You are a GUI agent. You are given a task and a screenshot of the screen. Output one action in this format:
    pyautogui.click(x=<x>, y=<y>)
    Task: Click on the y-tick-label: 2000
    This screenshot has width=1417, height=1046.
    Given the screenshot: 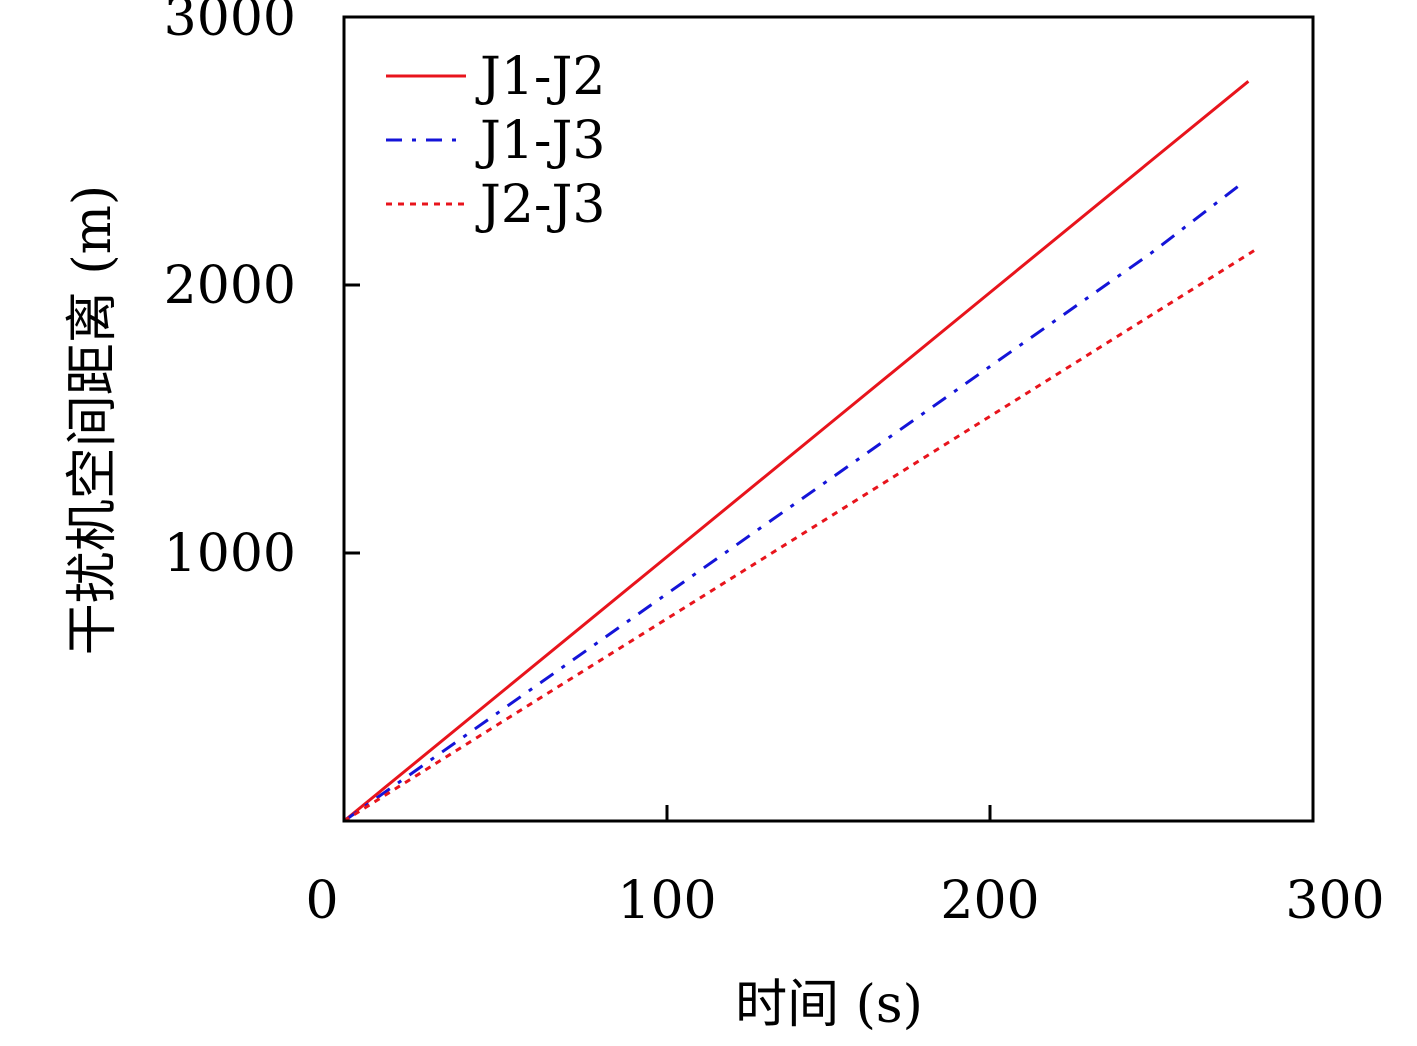 What is the action you would take?
    pyautogui.click(x=230, y=286)
    